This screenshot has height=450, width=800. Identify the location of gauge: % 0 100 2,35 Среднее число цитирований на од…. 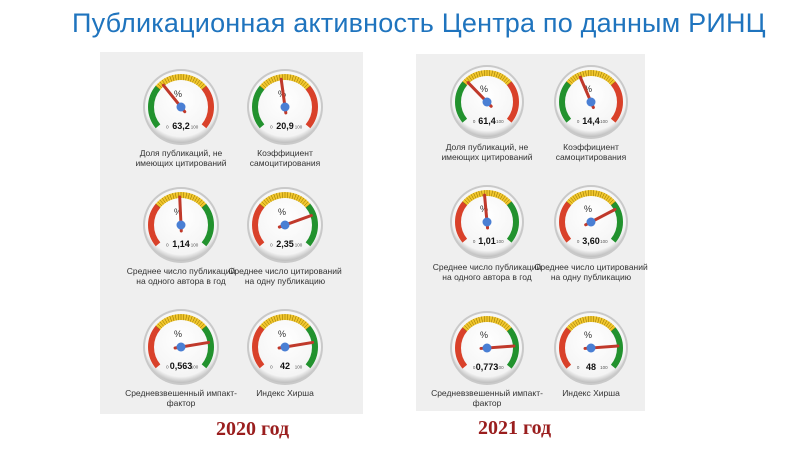
(285, 236).